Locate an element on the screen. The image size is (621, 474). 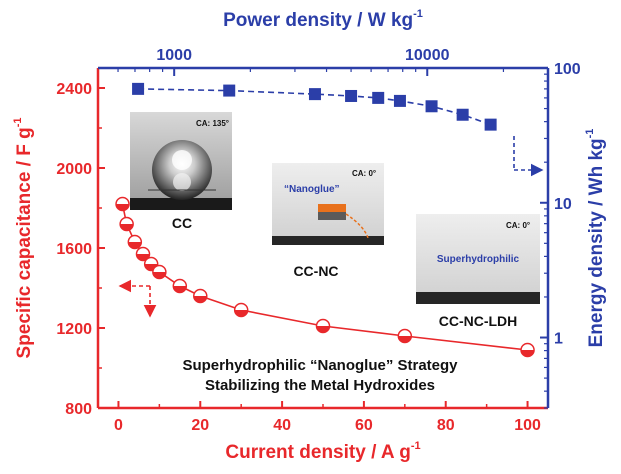
inset-ldh: CA: 0° Superhydrophilic is located at coordinates (478, 259).